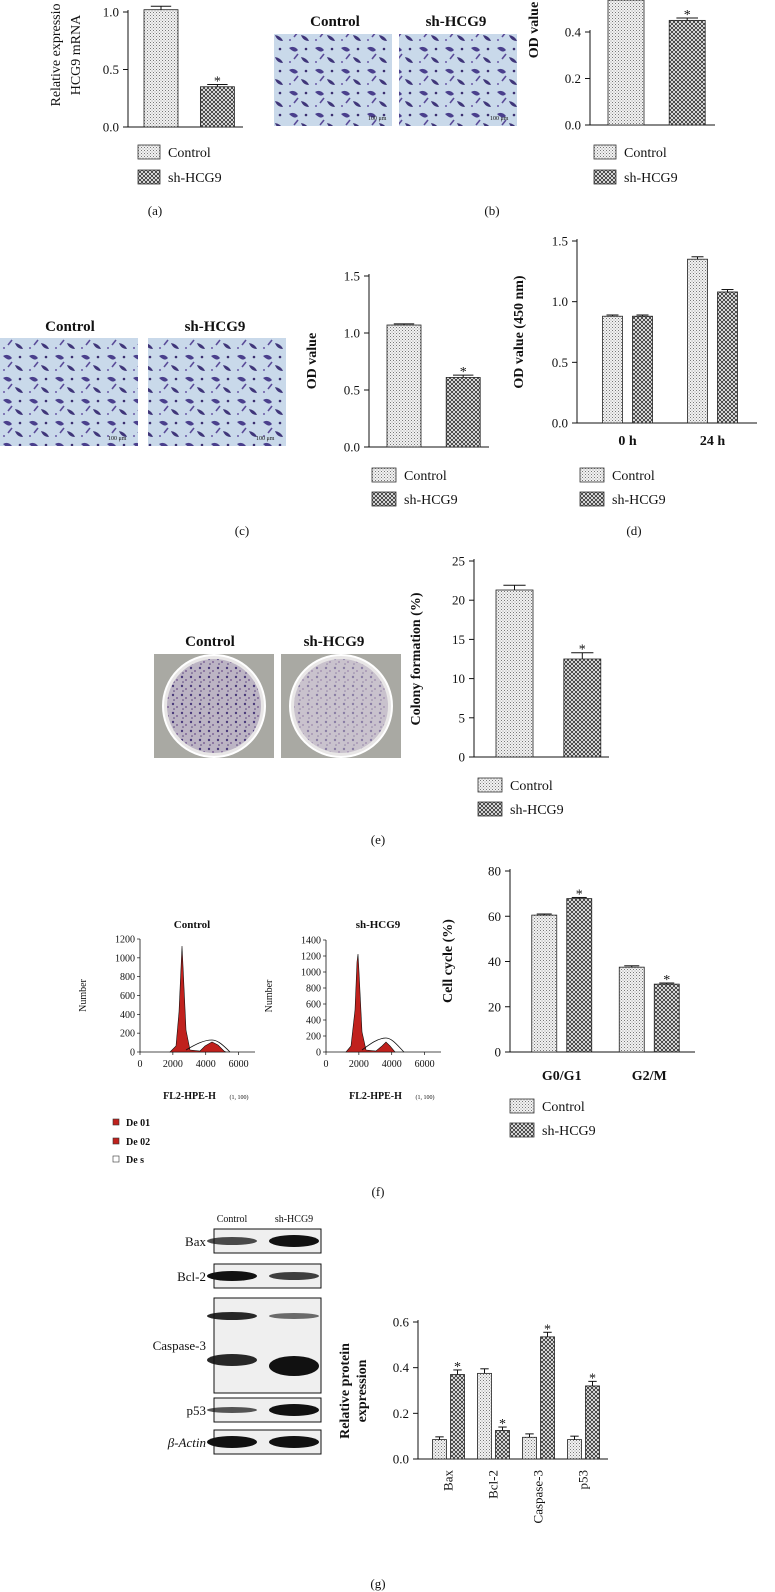  I want to click on y-axis-label: Cell cycle (%), so click(448, 961).